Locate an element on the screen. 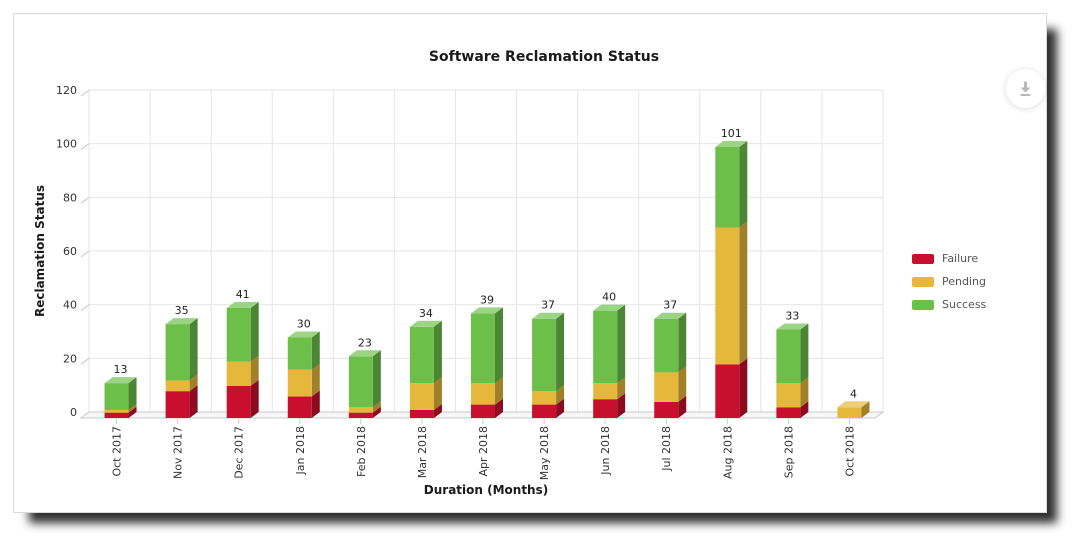 Image resolution: width=1074 pixels, height=540 pixels. legend-item-pending: Pending is located at coordinates (949, 281).